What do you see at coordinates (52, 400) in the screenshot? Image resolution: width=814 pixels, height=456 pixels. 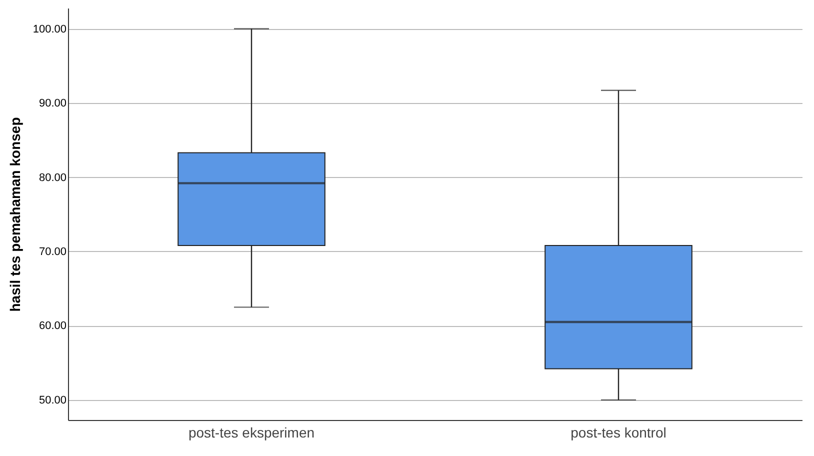 I see `y-tick-label: 50.00` at bounding box center [52, 400].